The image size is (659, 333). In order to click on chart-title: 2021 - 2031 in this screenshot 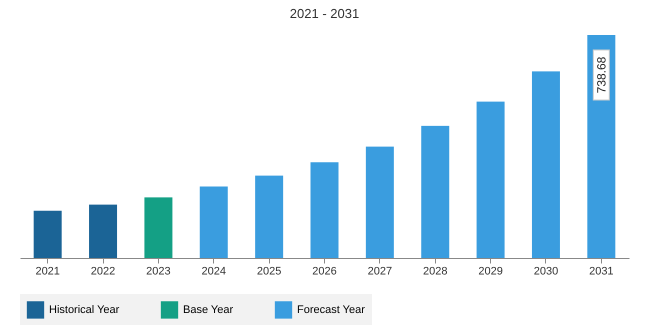, I will do `click(325, 13)`.